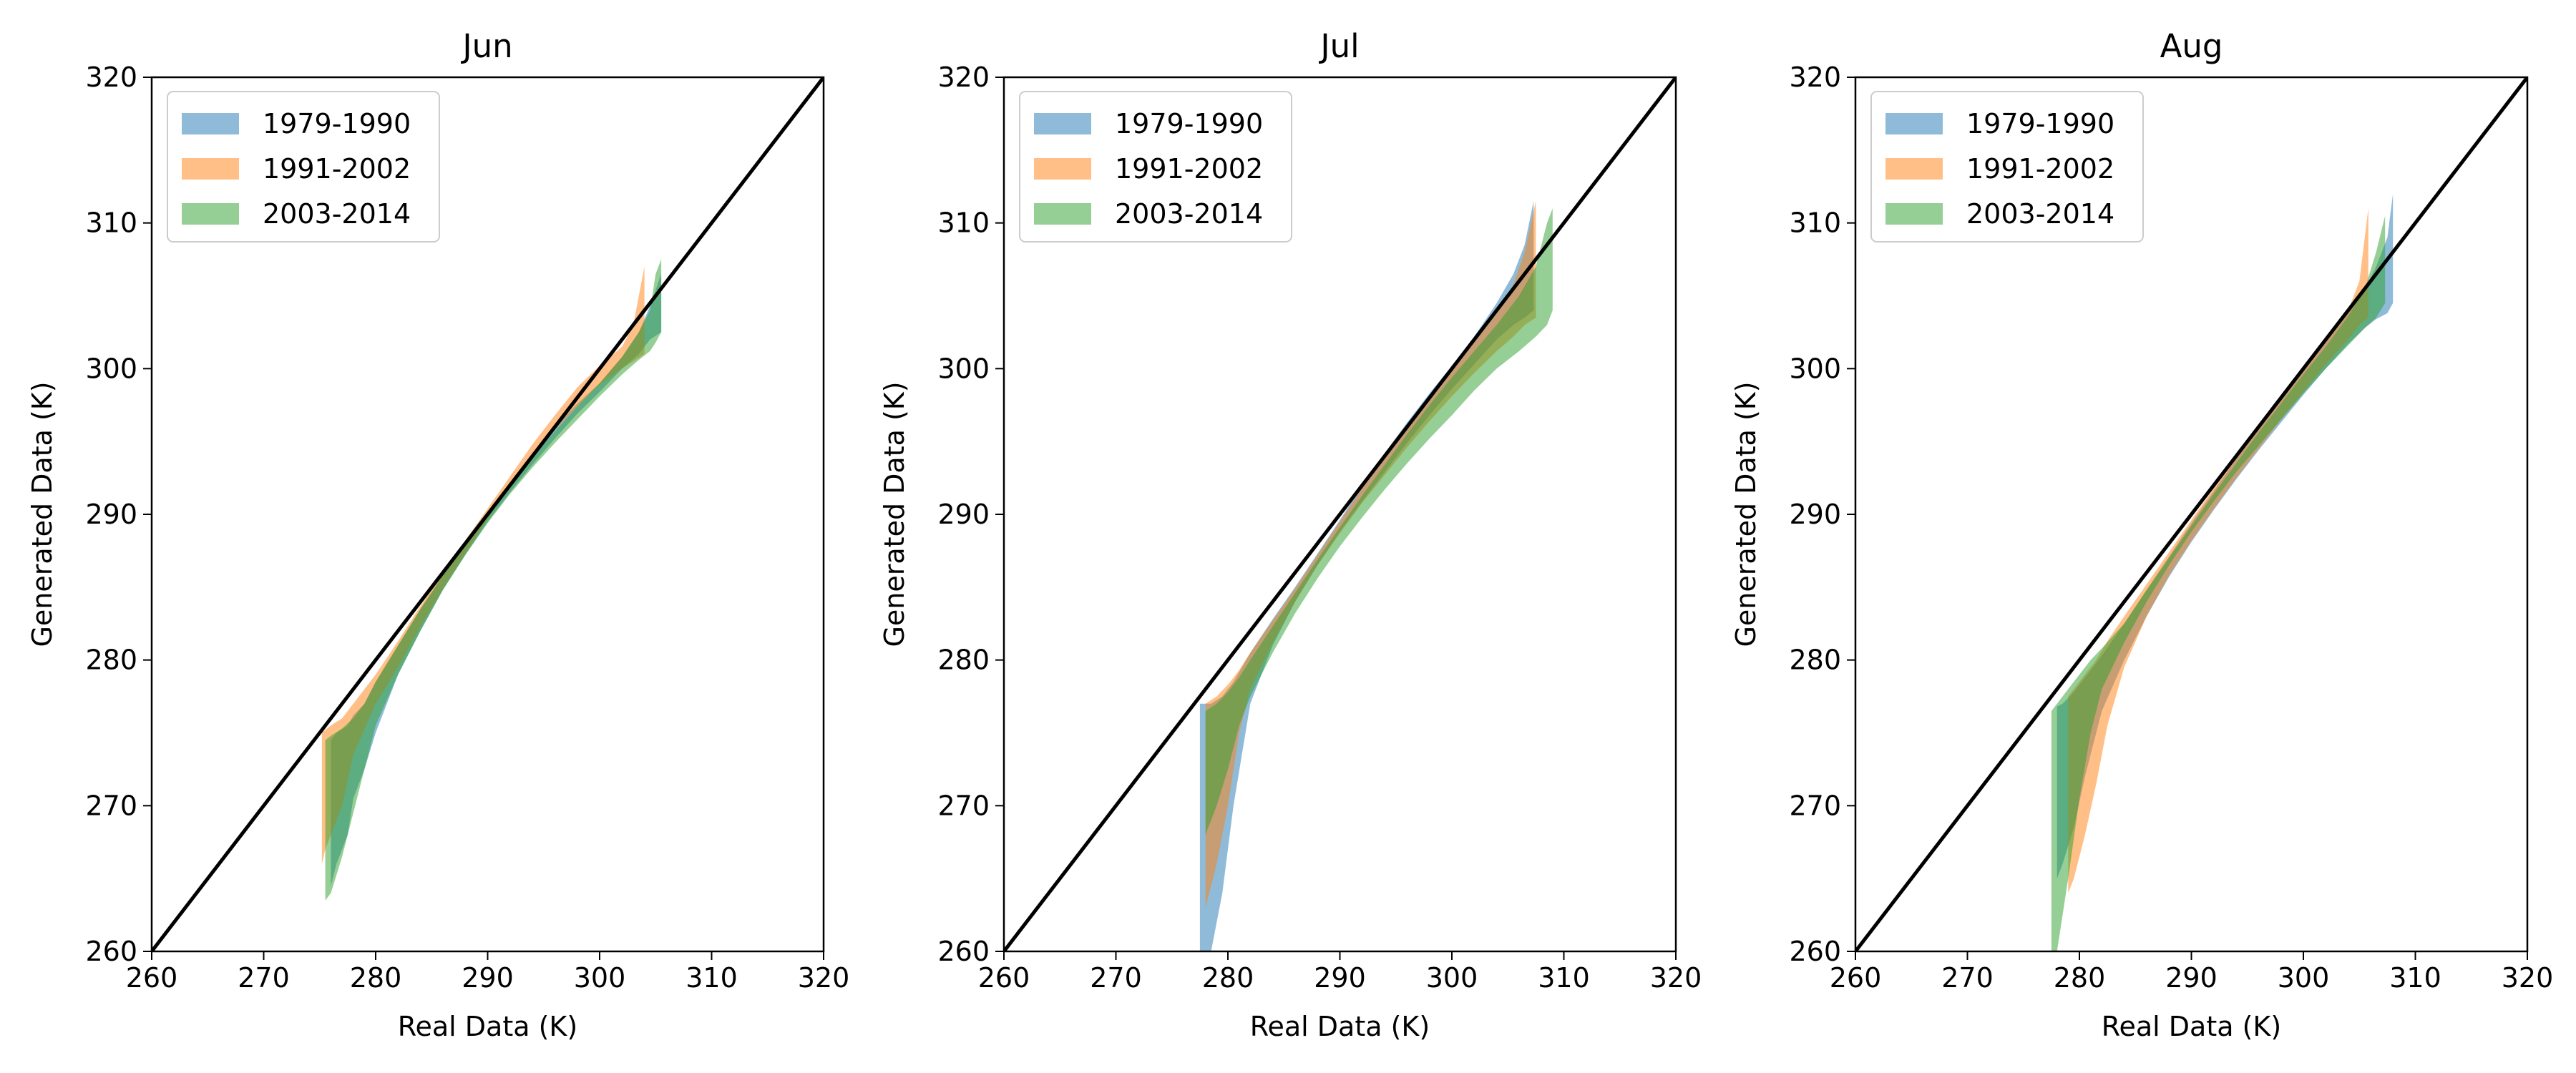  What do you see at coordinates (486, 46) in the screenshot?
I see `chart-title: Jun` at bounding box center [486, 46].